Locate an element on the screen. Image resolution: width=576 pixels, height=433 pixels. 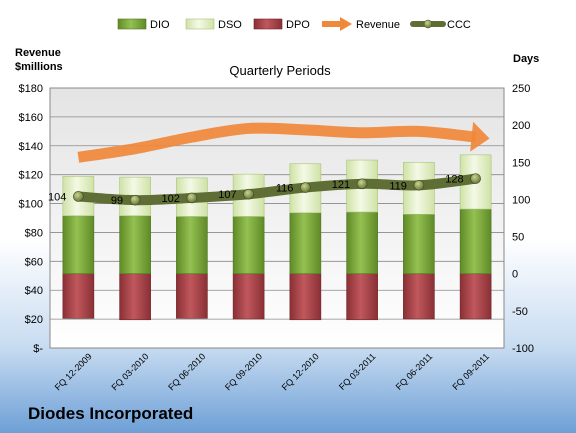
right-tick-label: -100 is located at coordinates (523, 349).